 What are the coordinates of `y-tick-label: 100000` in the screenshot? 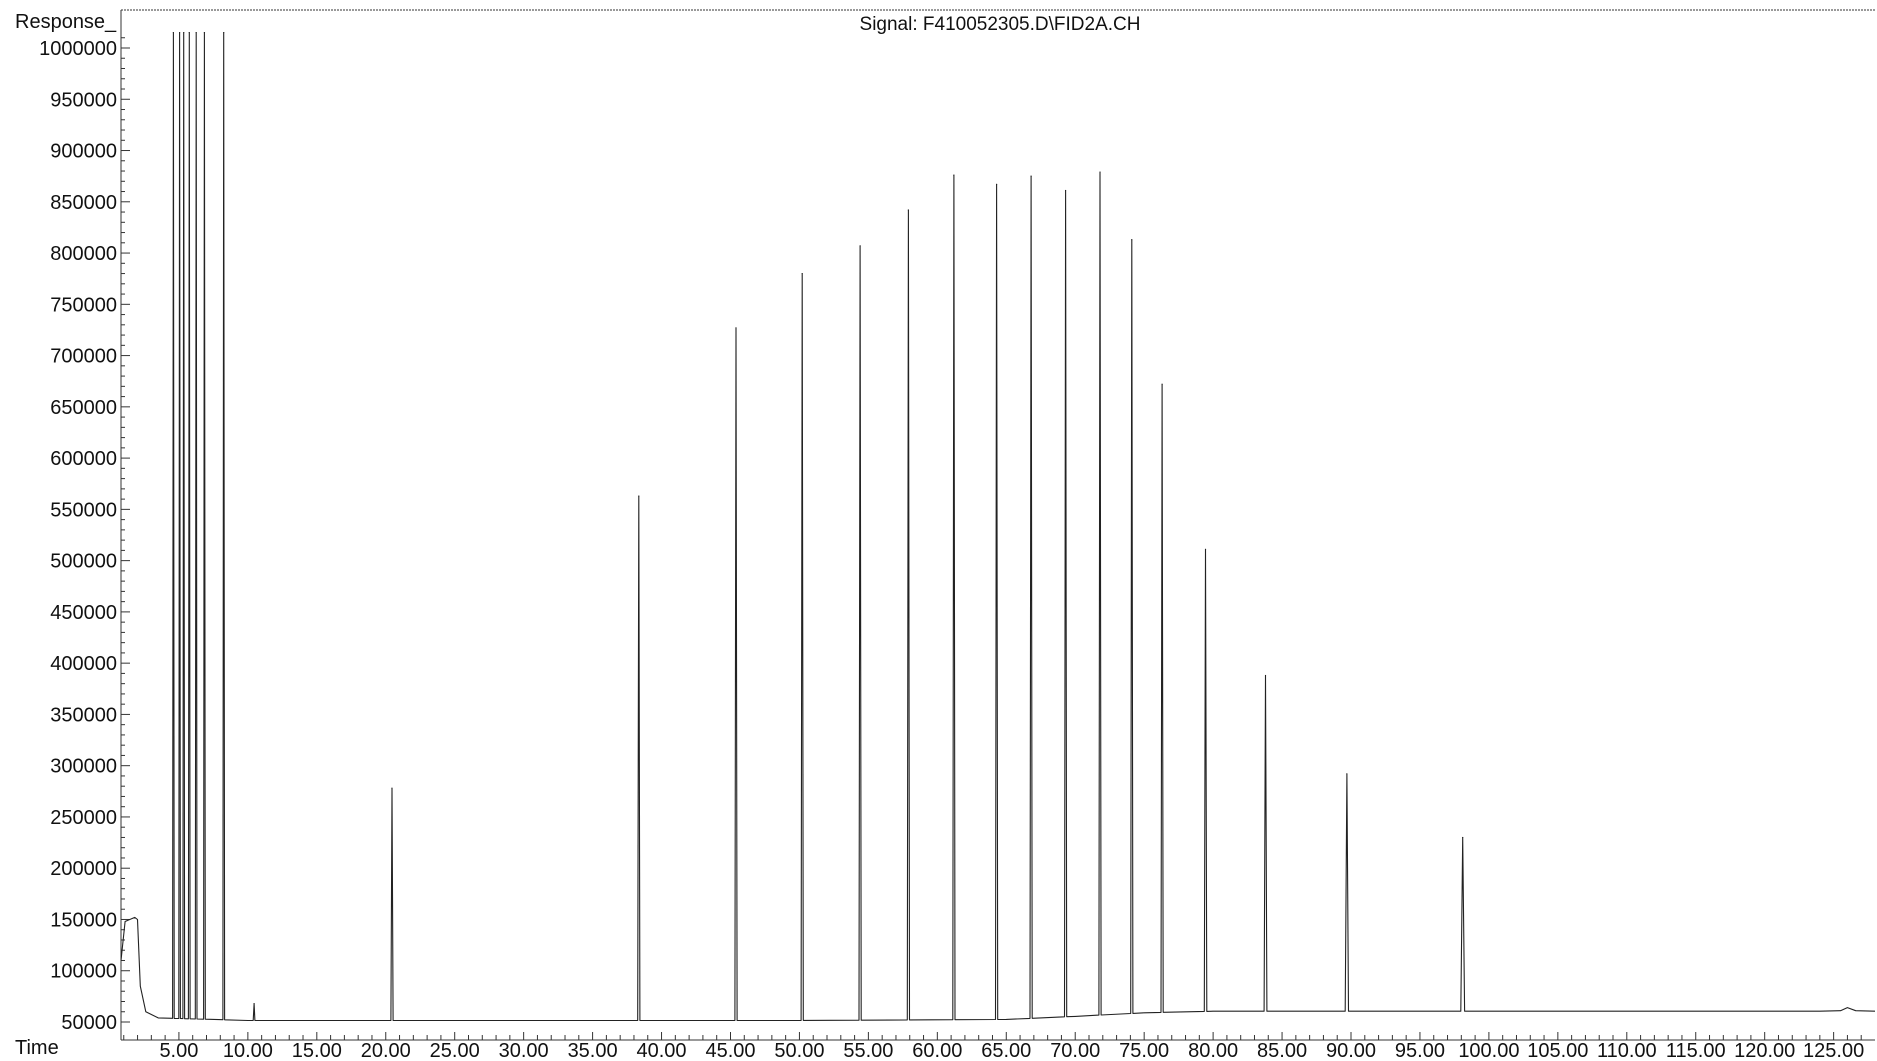 It's located at (83, 972).